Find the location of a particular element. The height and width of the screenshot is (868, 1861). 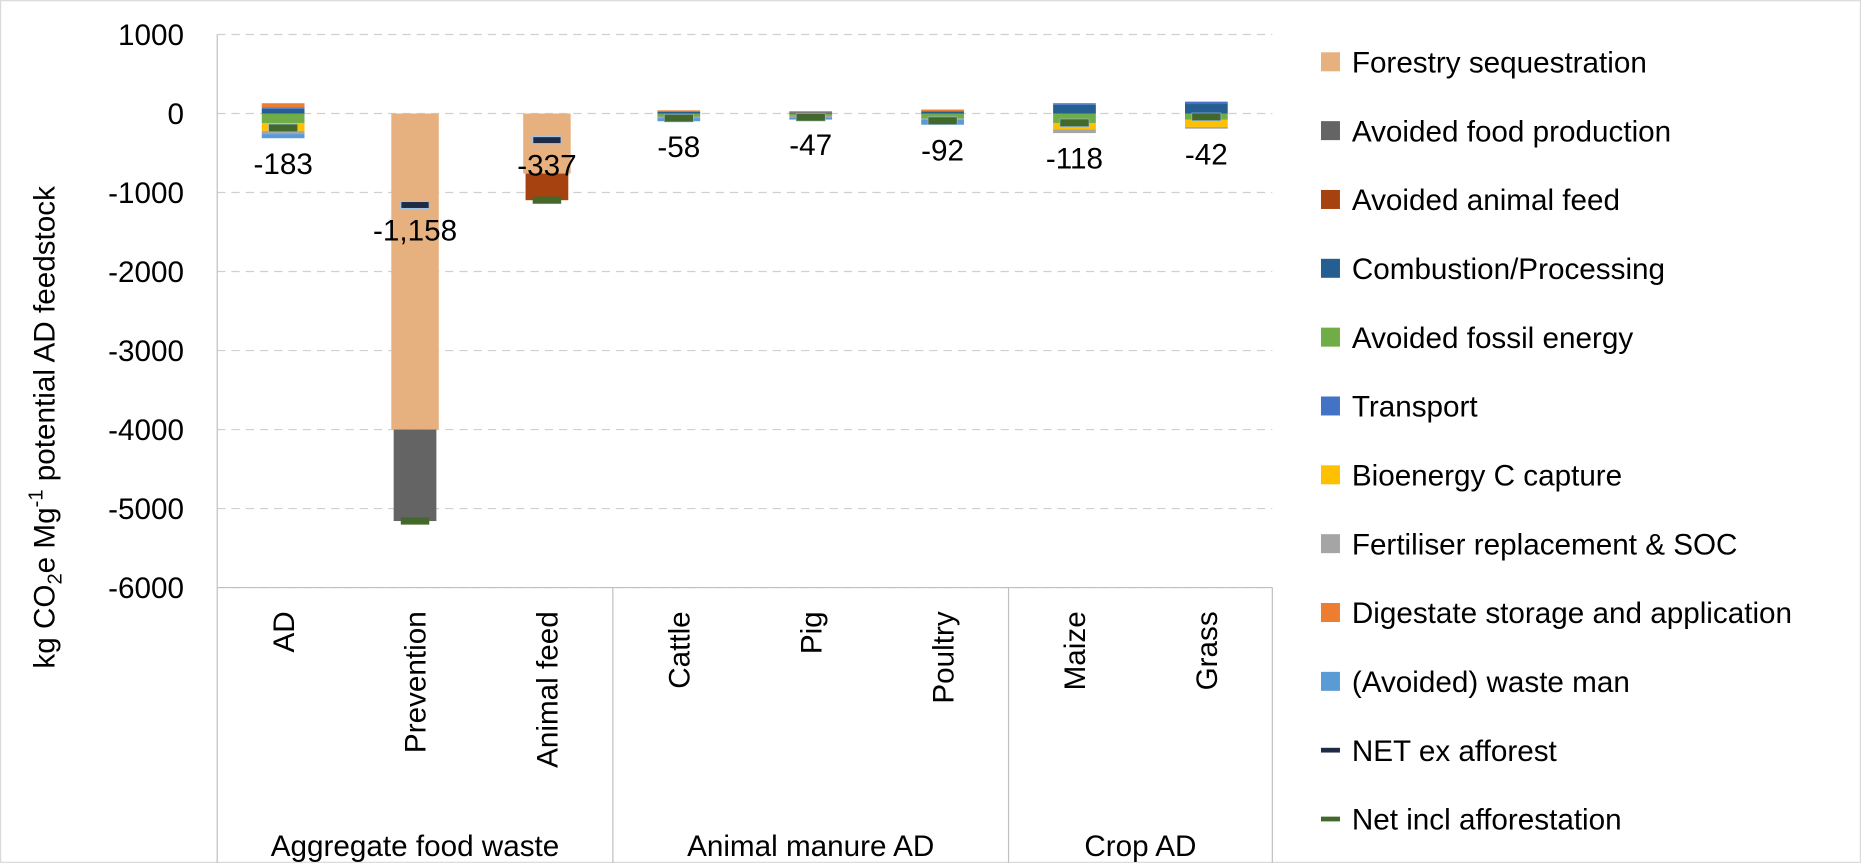

y-tick-label: -4000 is located at coordinates (146, 430).